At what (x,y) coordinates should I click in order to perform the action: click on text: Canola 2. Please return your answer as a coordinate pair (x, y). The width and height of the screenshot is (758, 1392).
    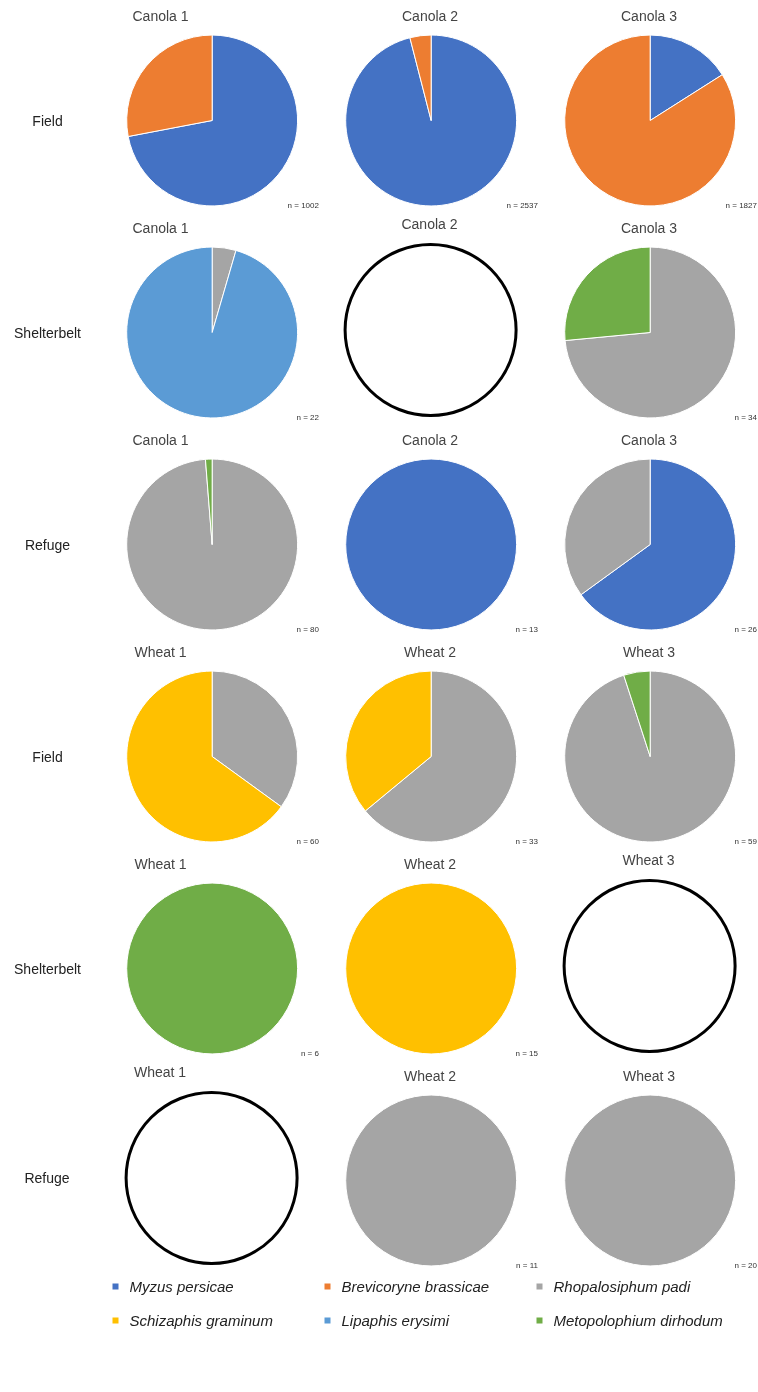
    Looking at the image, I should click on (429, 224).